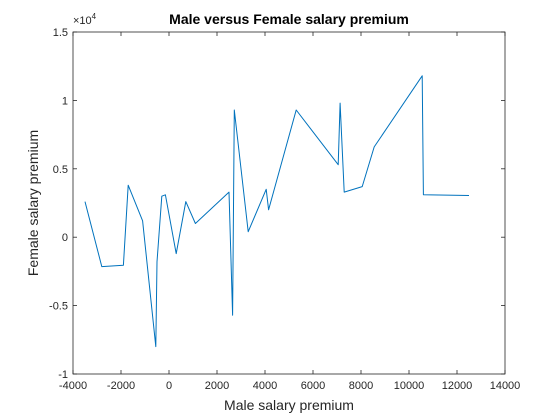  What do you see at coordinates (313, 386) in the screenshot?
I see `x-tick-label: 6000` at bounding box center [313, 386].